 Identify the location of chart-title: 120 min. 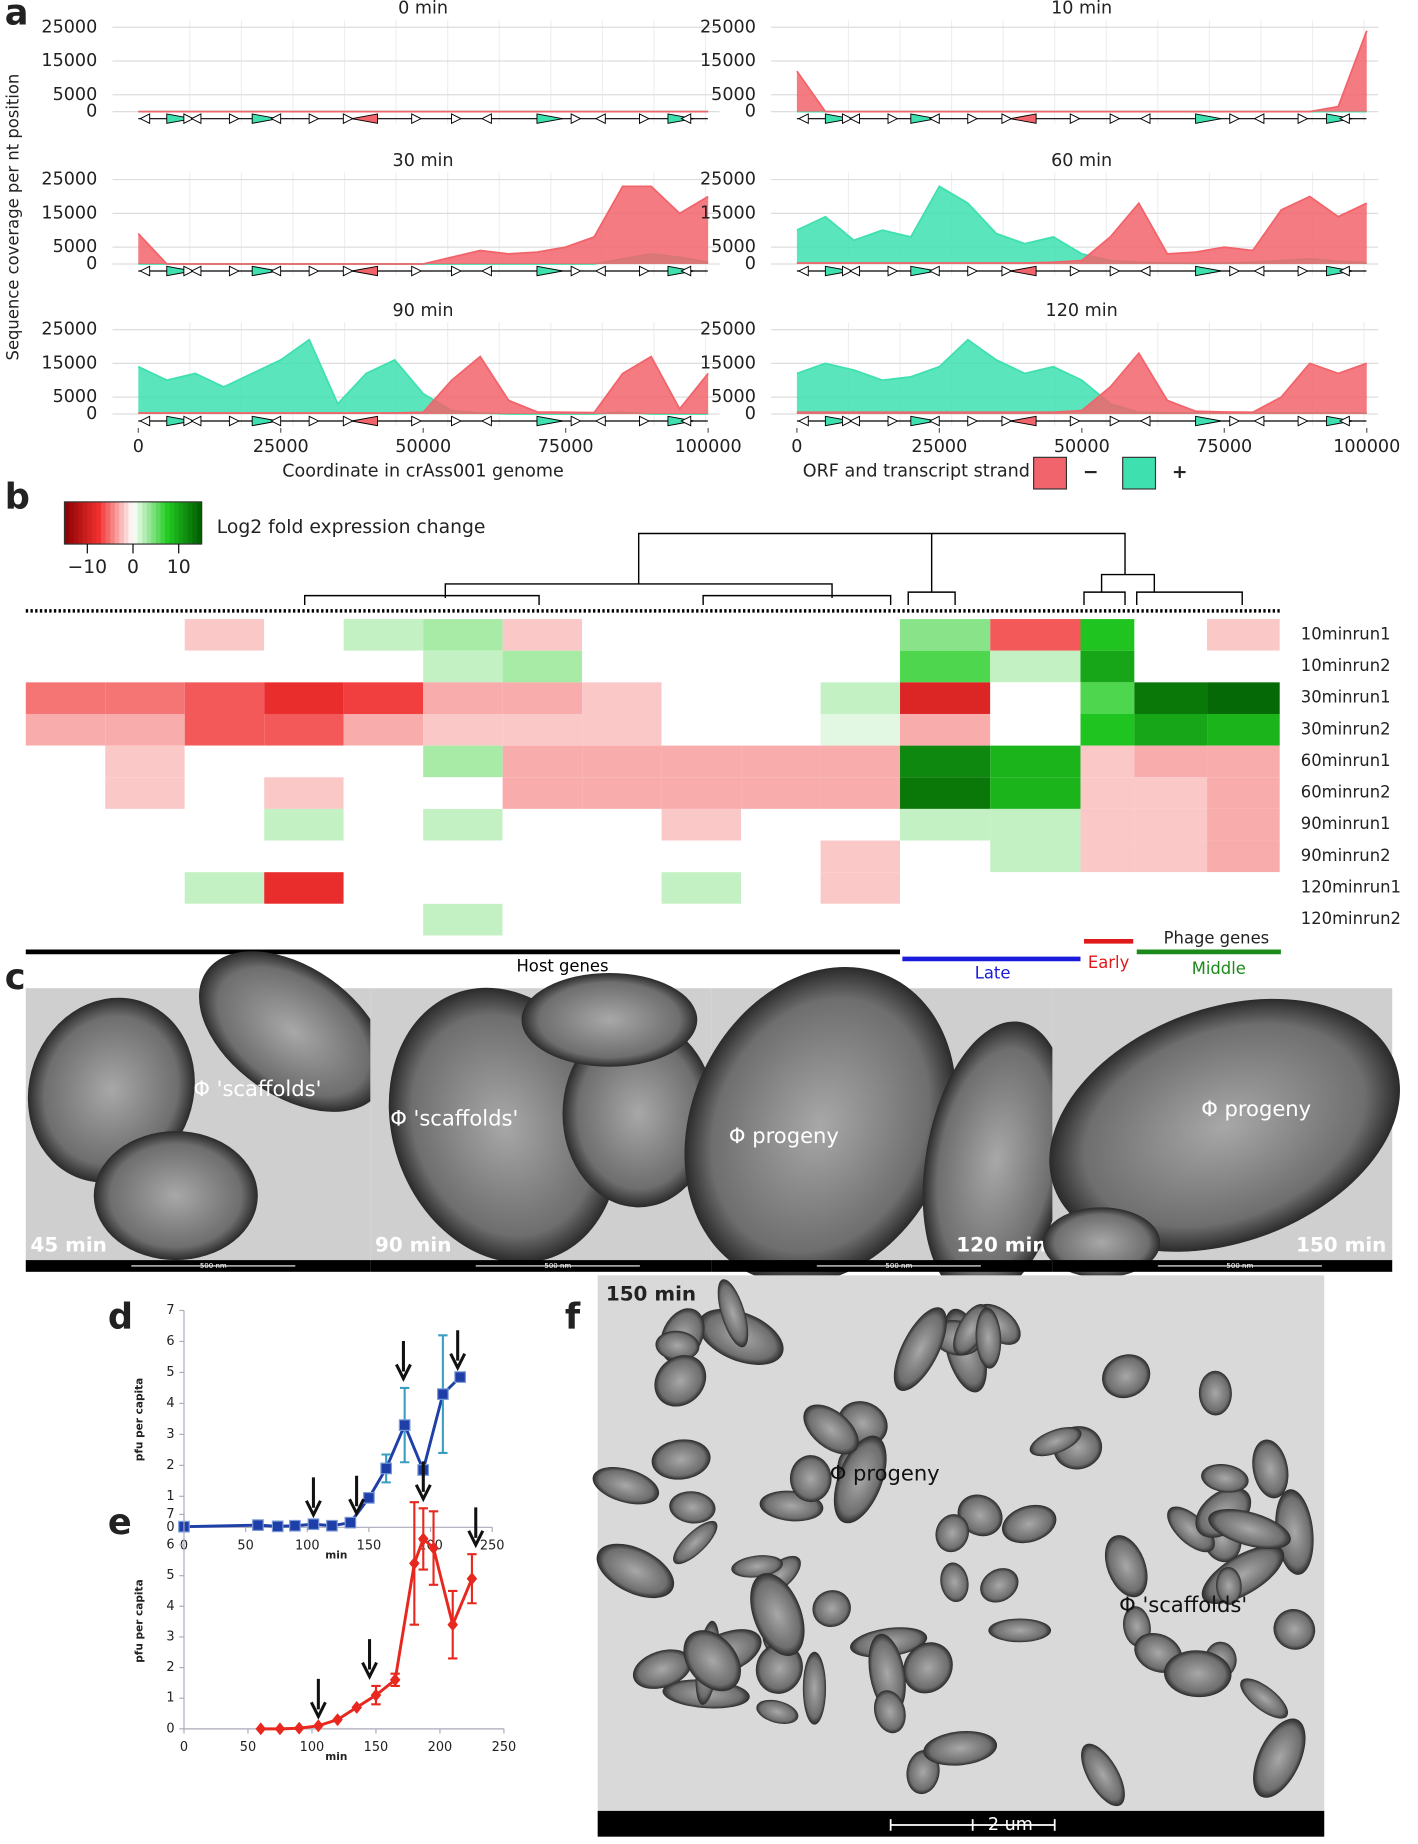
(1082, 311).